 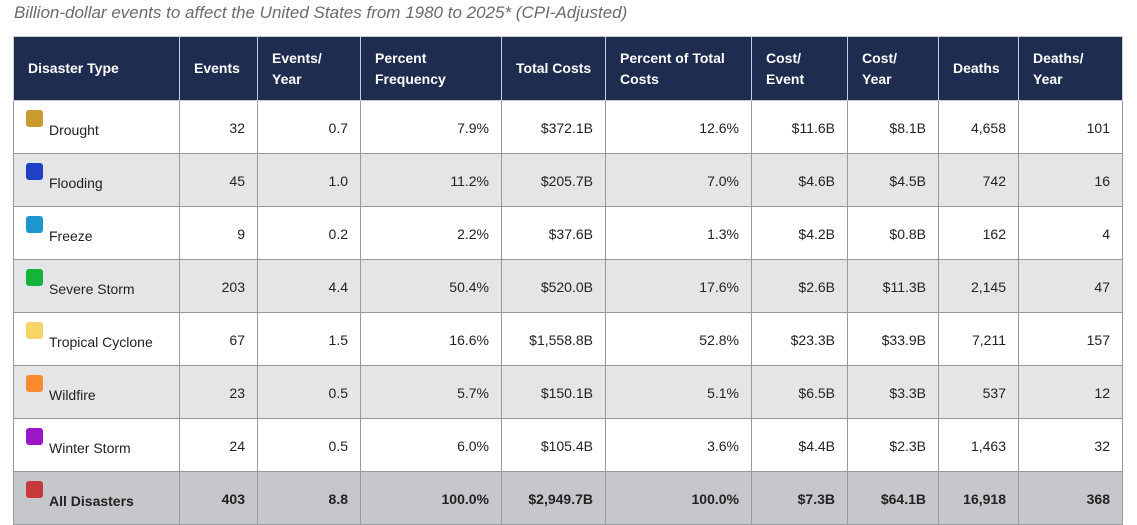 What do you see at coordinates (90, 448) in the screenshot?
I see `disaster-type-label: Winter Storm` at bounding box center [90, 448].